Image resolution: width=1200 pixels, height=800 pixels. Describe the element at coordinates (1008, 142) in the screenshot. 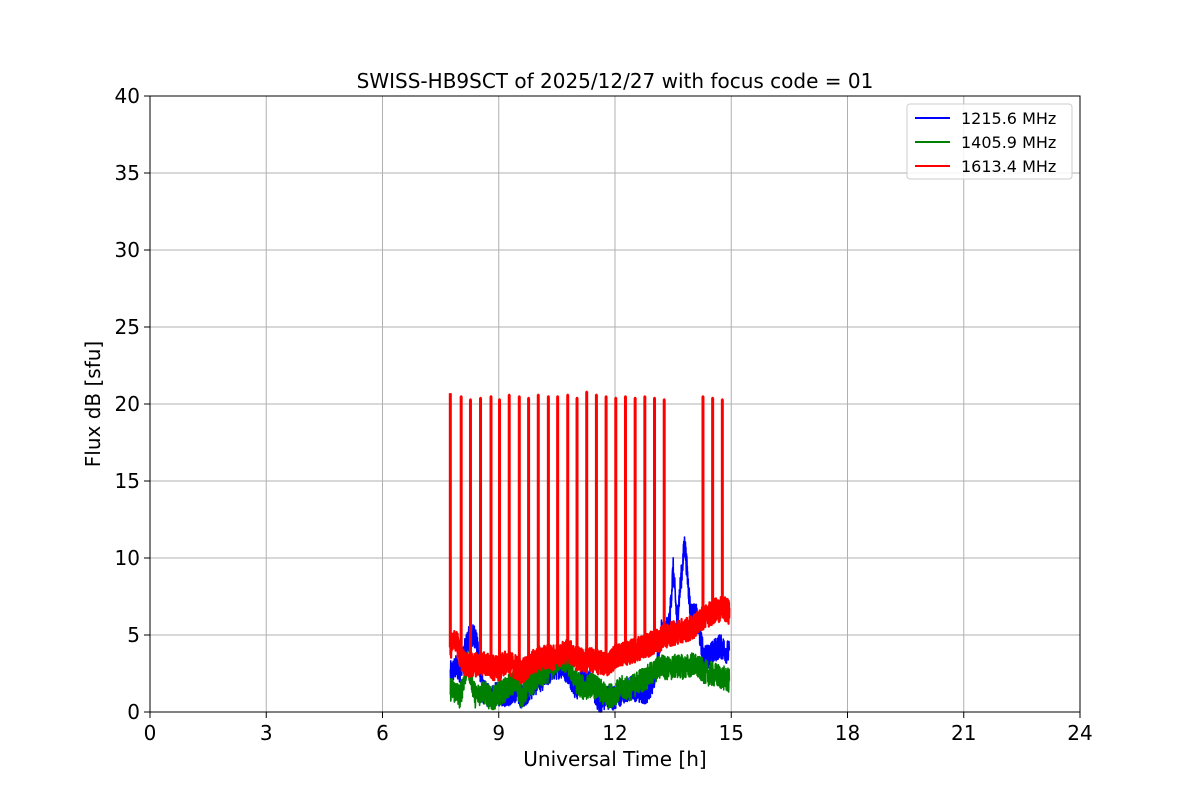

I see `legend-label: 1405.9 MHz` at that location.